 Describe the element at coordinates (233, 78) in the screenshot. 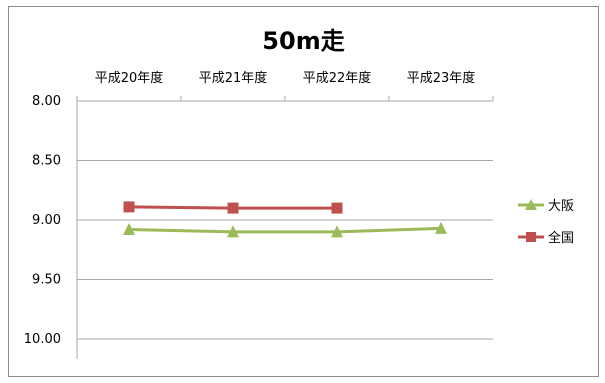

I see `x-tick-label: 平成21年度` at that location.